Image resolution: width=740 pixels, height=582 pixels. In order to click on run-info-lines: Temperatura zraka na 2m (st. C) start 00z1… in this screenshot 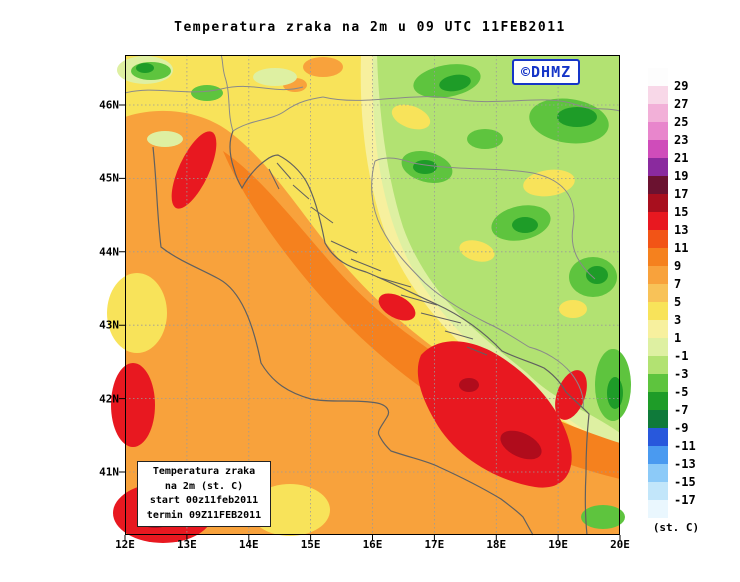, I will do `click(204, 494)`.